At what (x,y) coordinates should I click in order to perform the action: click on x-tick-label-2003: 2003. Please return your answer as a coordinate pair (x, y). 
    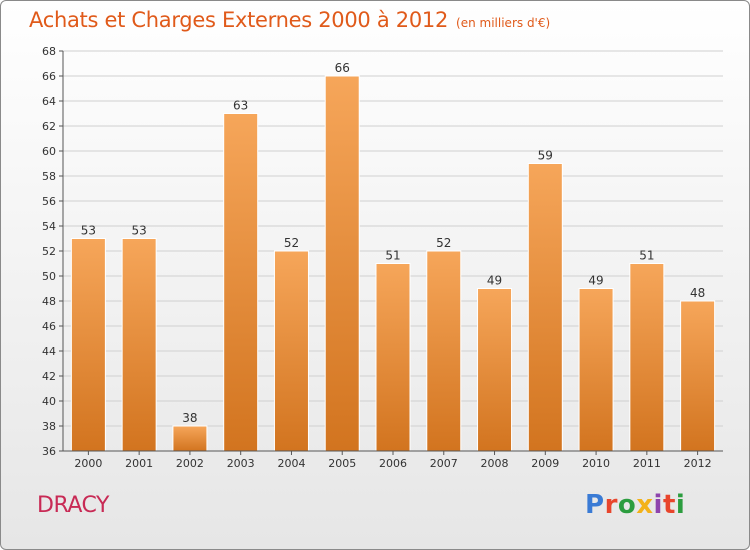
    Looking at the image, I should click on (241, 463).